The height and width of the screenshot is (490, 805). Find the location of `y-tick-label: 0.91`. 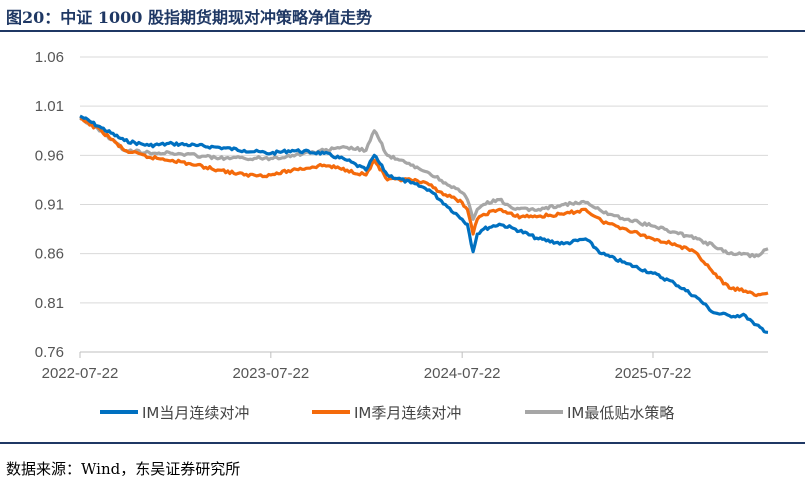

y-tick-label: 0.91 is located at coordinates (49, 205).